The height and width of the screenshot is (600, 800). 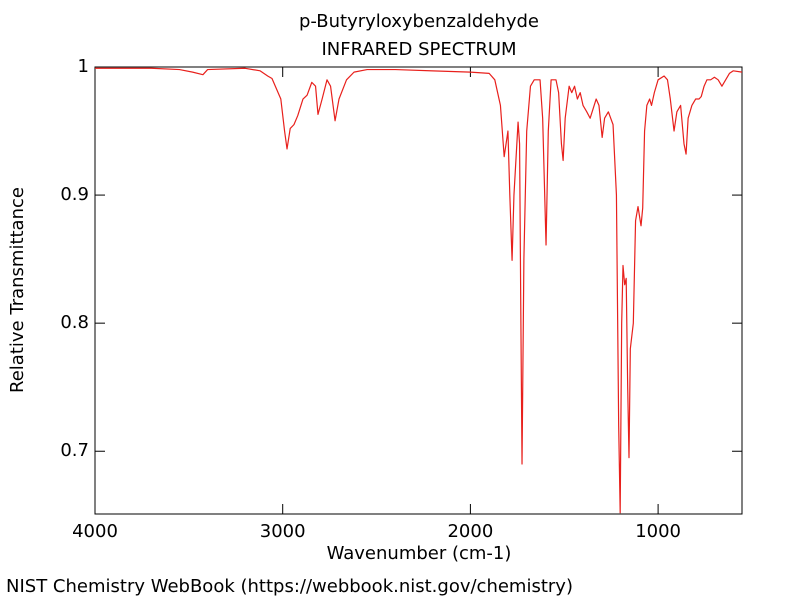 What do you see at coordinates (83, 66) in the screenshot?
I see `y-tick-label: 1` at bounding box center [83, 66].